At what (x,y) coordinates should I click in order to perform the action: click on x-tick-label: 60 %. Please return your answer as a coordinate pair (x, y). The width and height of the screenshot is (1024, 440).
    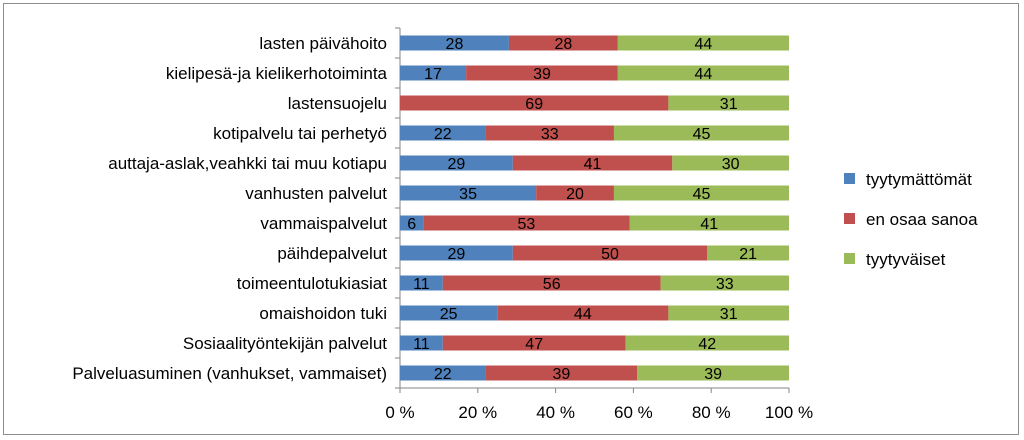
    Looking at the image, I should click on (633, 412).